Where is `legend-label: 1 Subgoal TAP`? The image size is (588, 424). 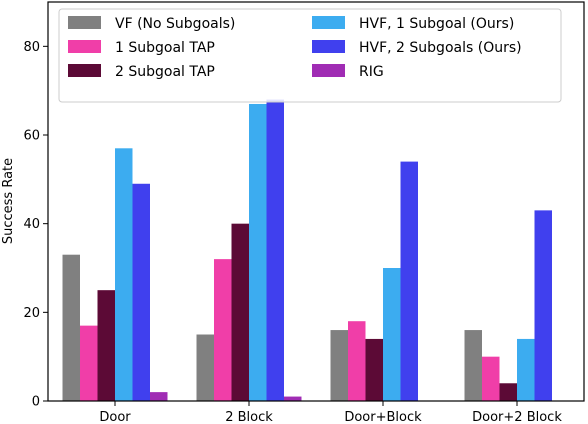
legend-label: 1 Subgoal TAP is located at coordinates (165, 48).